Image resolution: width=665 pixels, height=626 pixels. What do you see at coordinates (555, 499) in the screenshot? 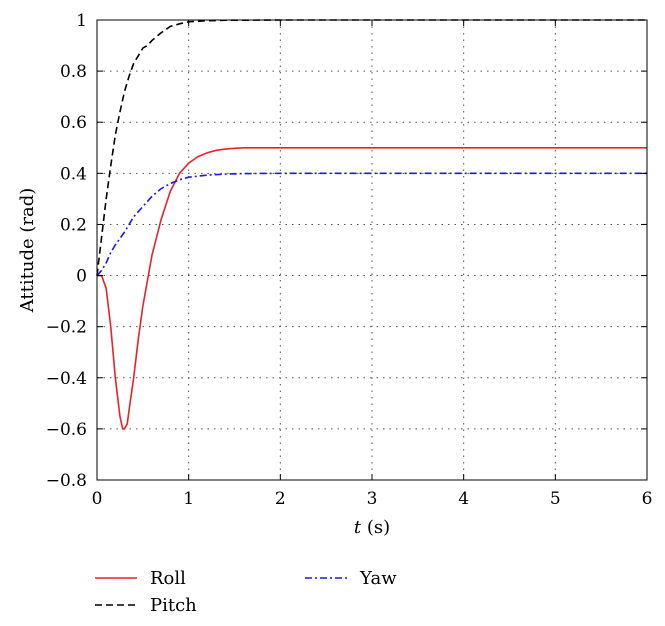
I see `x-tick-label: 5` at bounding box center [555, 499].